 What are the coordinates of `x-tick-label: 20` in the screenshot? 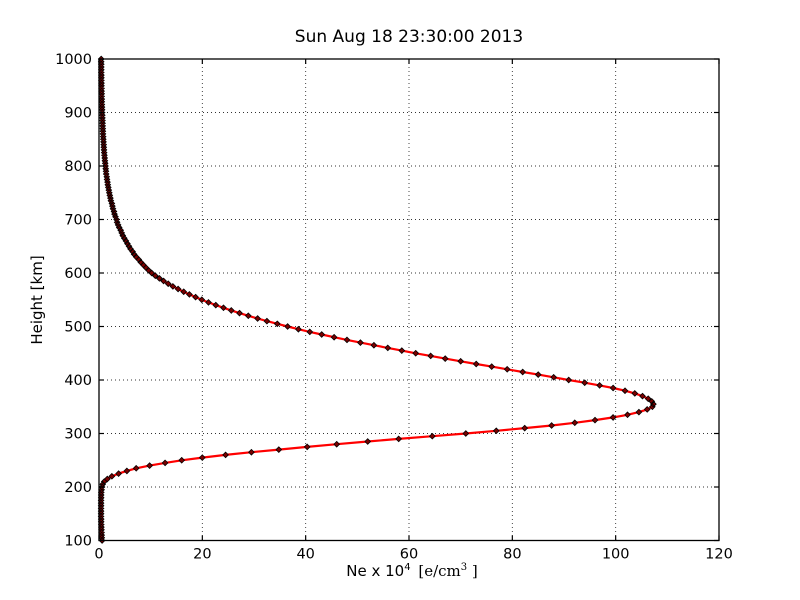 It's located at (202, 555).